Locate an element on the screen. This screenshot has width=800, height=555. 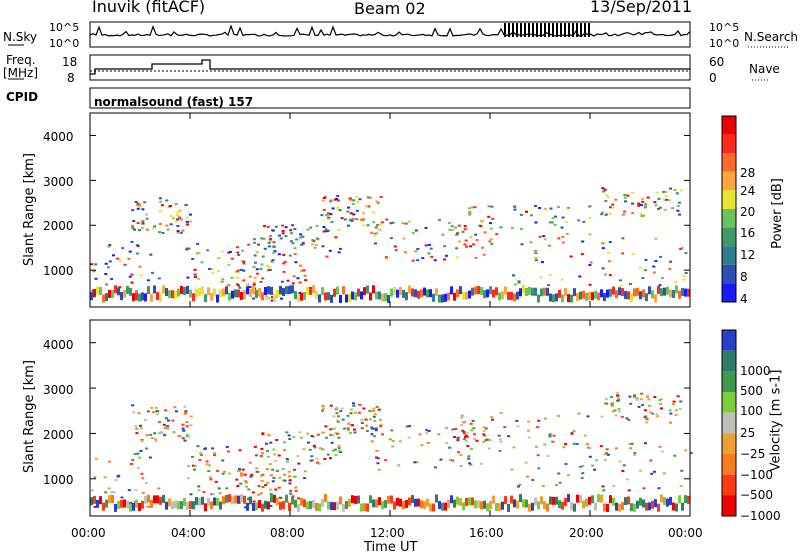
xtick-0: 00:00 is located at coordinates (88, 533).